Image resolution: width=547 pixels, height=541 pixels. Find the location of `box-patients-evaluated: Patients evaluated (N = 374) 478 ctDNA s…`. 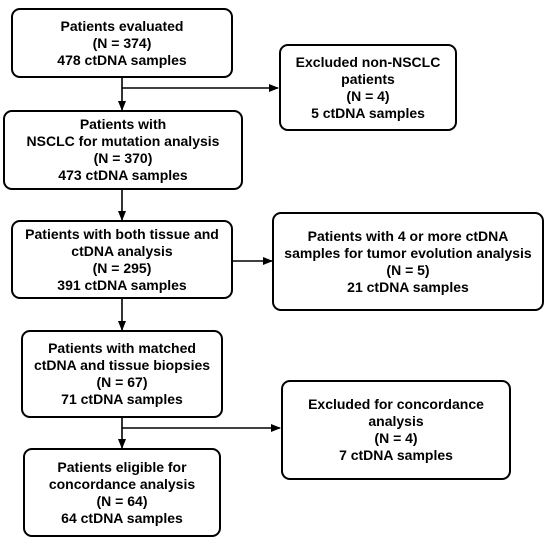

box-patients-evaluated: Patients evaluated (N = 374) 478 ctDNA s… is located at coordinates (122, 43).